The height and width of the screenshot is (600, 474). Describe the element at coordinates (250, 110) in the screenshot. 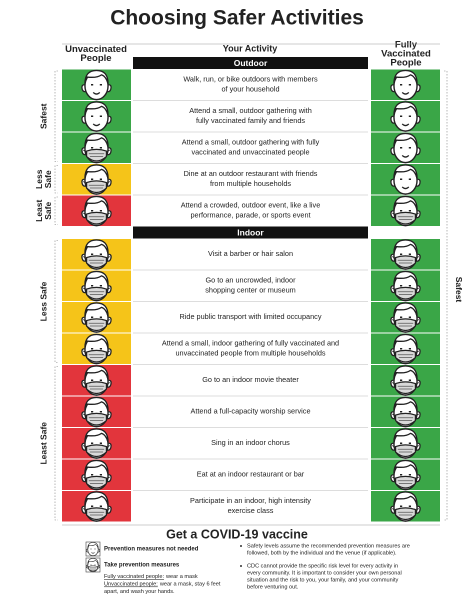

I see `activity-text: Attend a small, outdoor gathering with` at that location.